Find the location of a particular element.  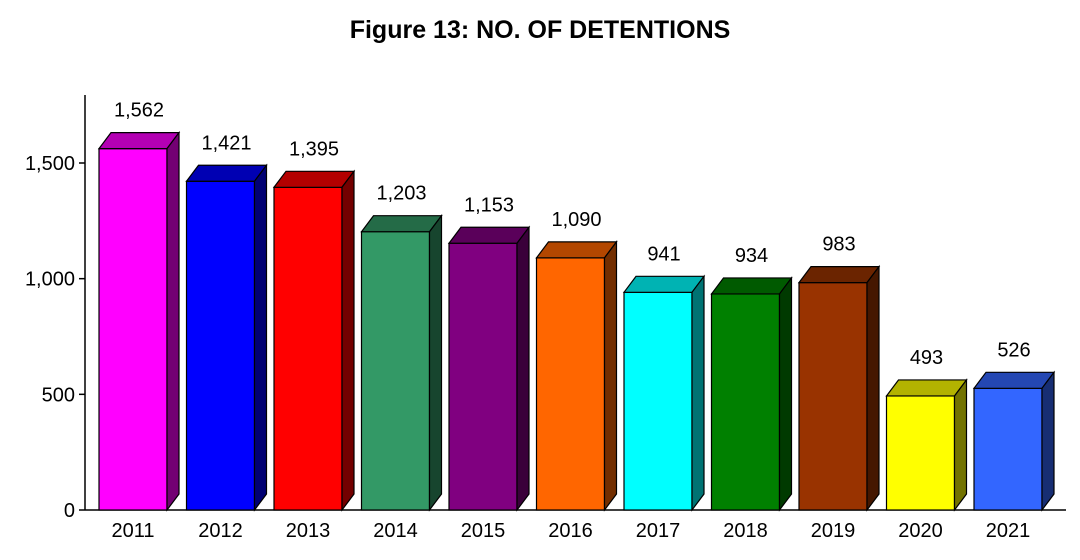

y-tick-label: 1,500 is located at coordinates (50, 164).